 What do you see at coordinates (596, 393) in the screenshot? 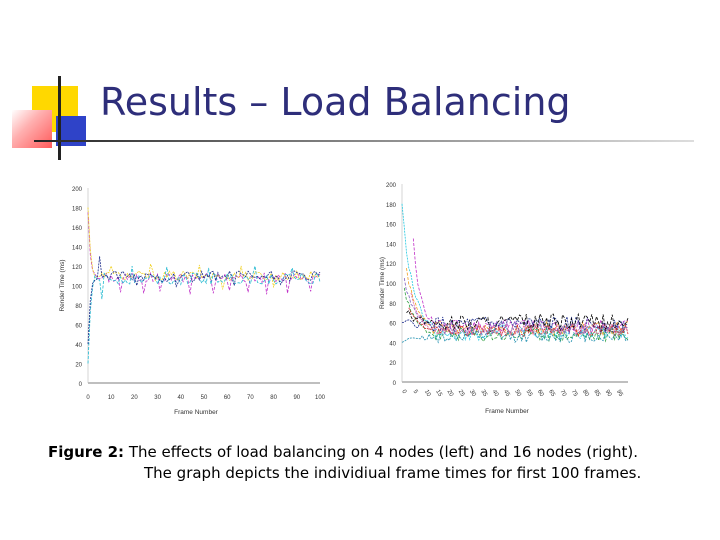
I see `x-tick-label: 85` at bounding box center [596, 393].